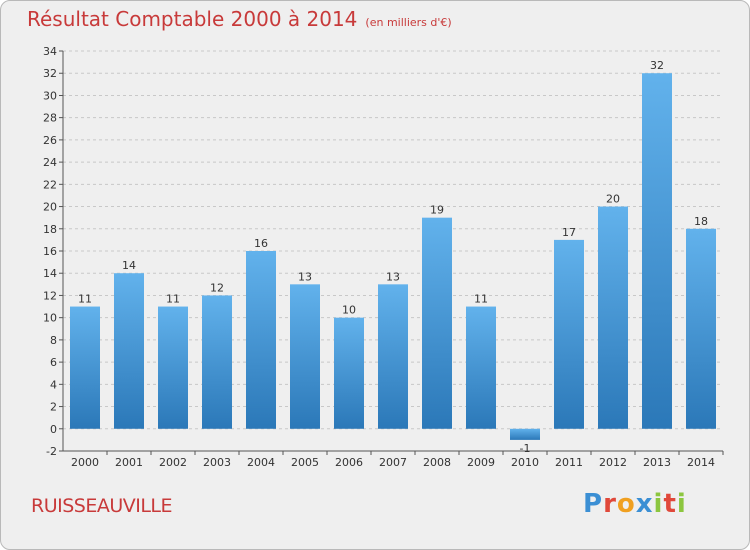 The image size is (750, 550). What do you see at coordinates (349, 462) in the screenshot?
I see `x-tick-label: 2006` at bounding box center [349, 462].